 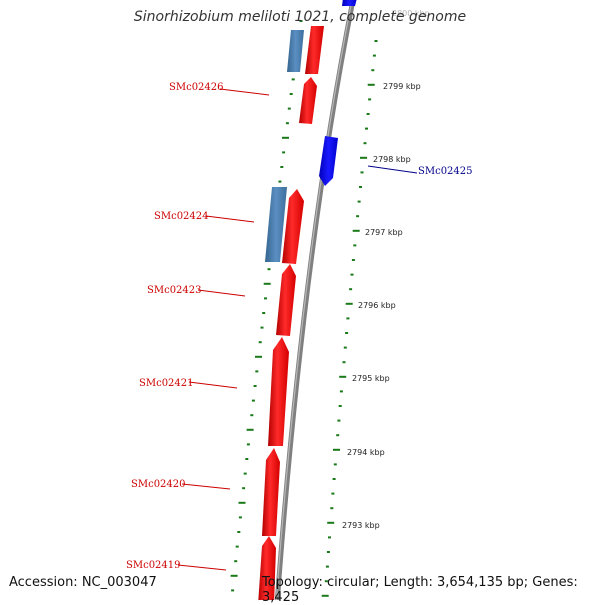 What do you see at coordinates (158, 484) in the screenshot?
I see `gene-label-SMc02420: SMc02420` at bounding box center [158, 484].